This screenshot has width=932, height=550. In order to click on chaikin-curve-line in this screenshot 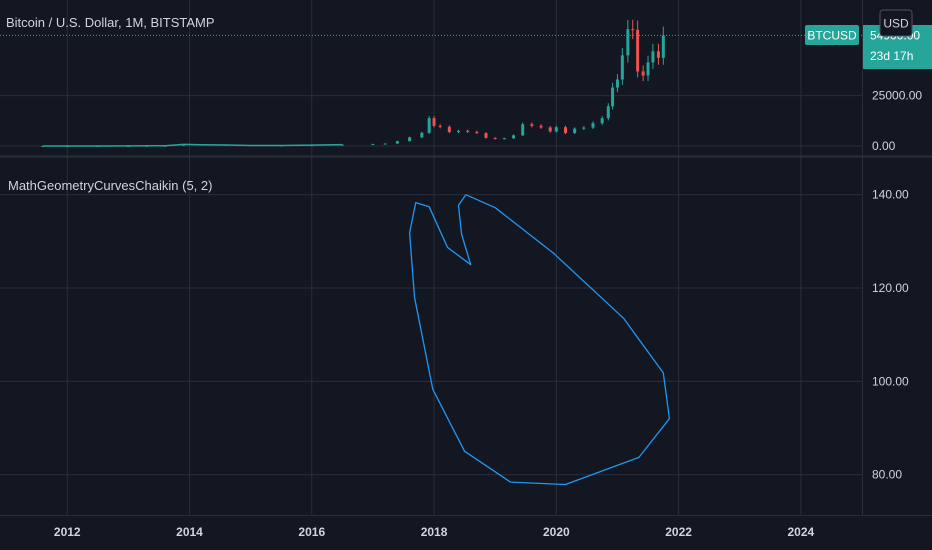, I will do `click(539, 340)`.